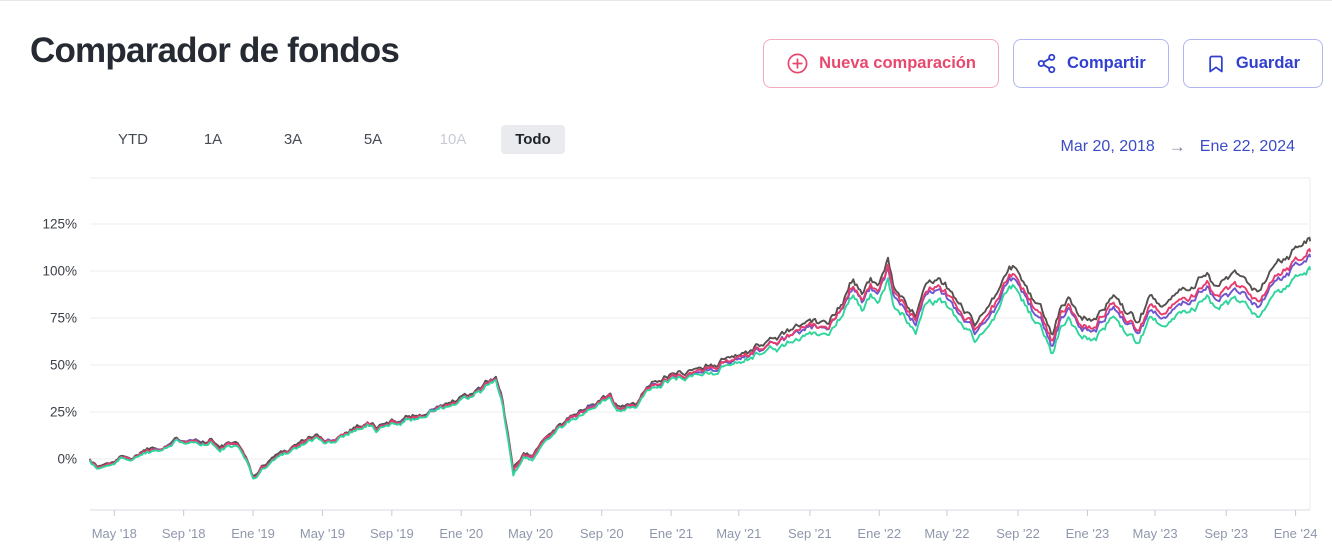 The height and width of the screenshot is (552, 1332). Describe the element at coordinates (1267, 63) in the screenshot. I see `save-label: Guardar` at that location.